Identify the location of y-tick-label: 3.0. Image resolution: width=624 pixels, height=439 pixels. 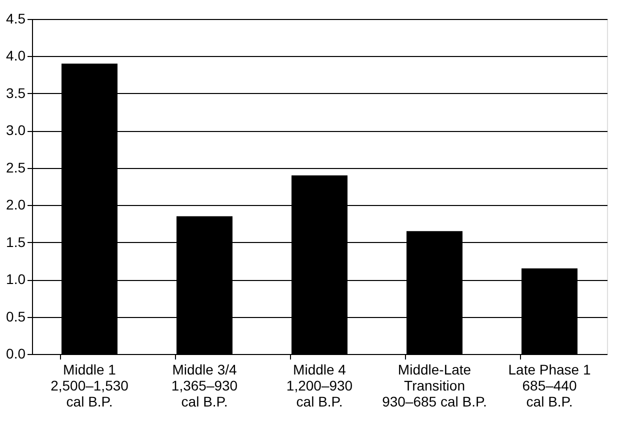
(16, 130).